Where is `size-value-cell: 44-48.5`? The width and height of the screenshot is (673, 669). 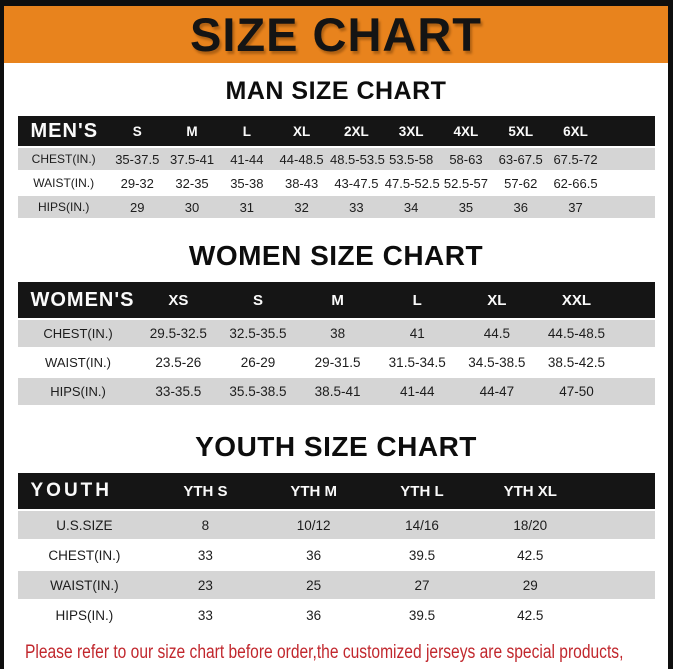
size-value-cell: 44-48.5 is located at coordinates (301, 160).